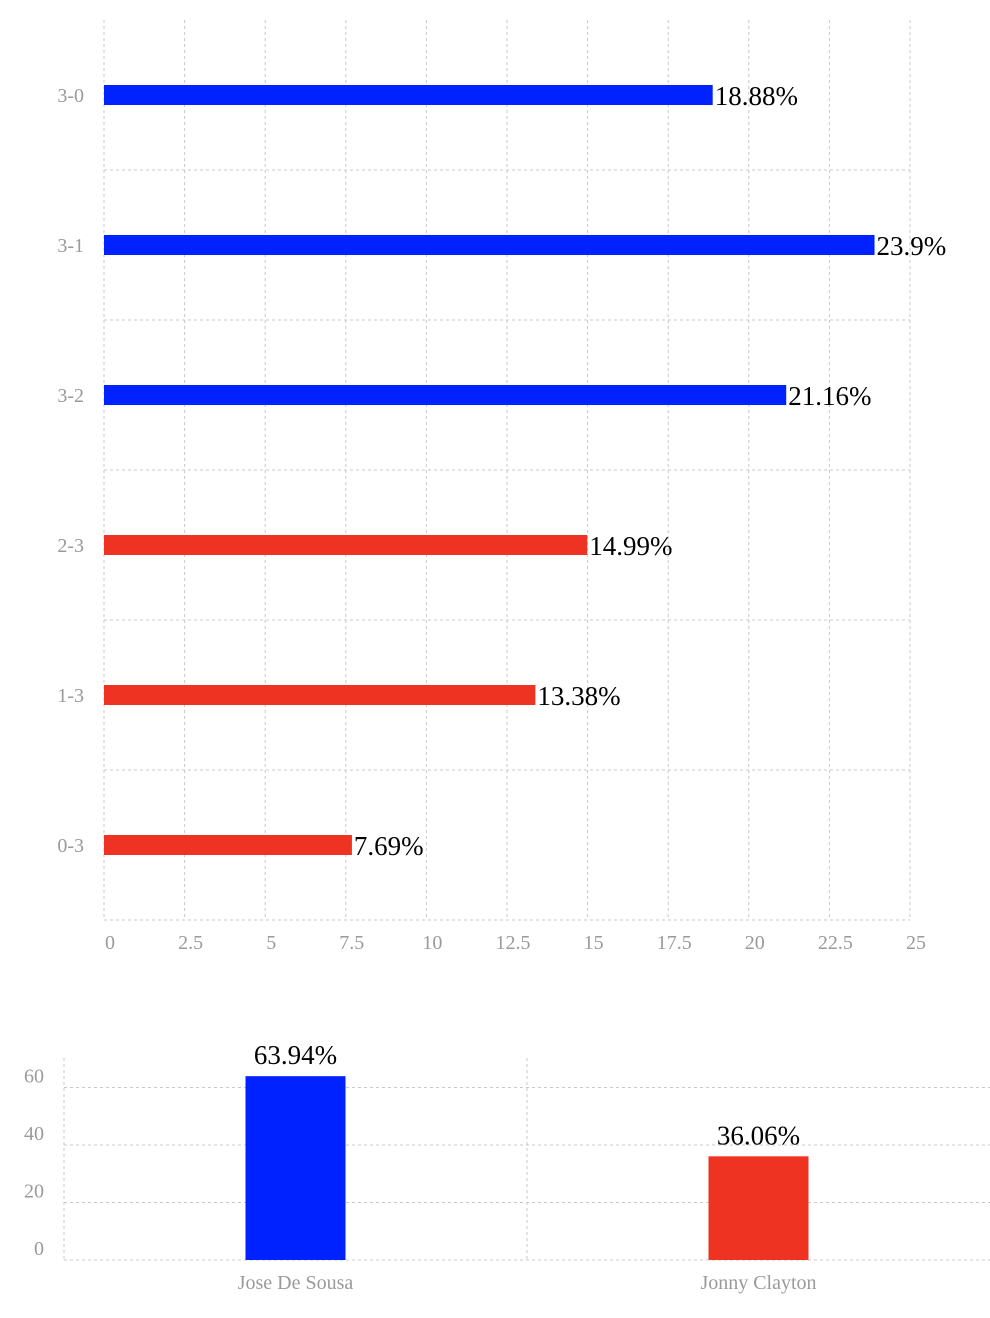  What do you see at coordinates (527, 1095) in the screenshot?
I see `winner-chart-labels: 63.94% 36.06%` at bounding box center [527, 1095].